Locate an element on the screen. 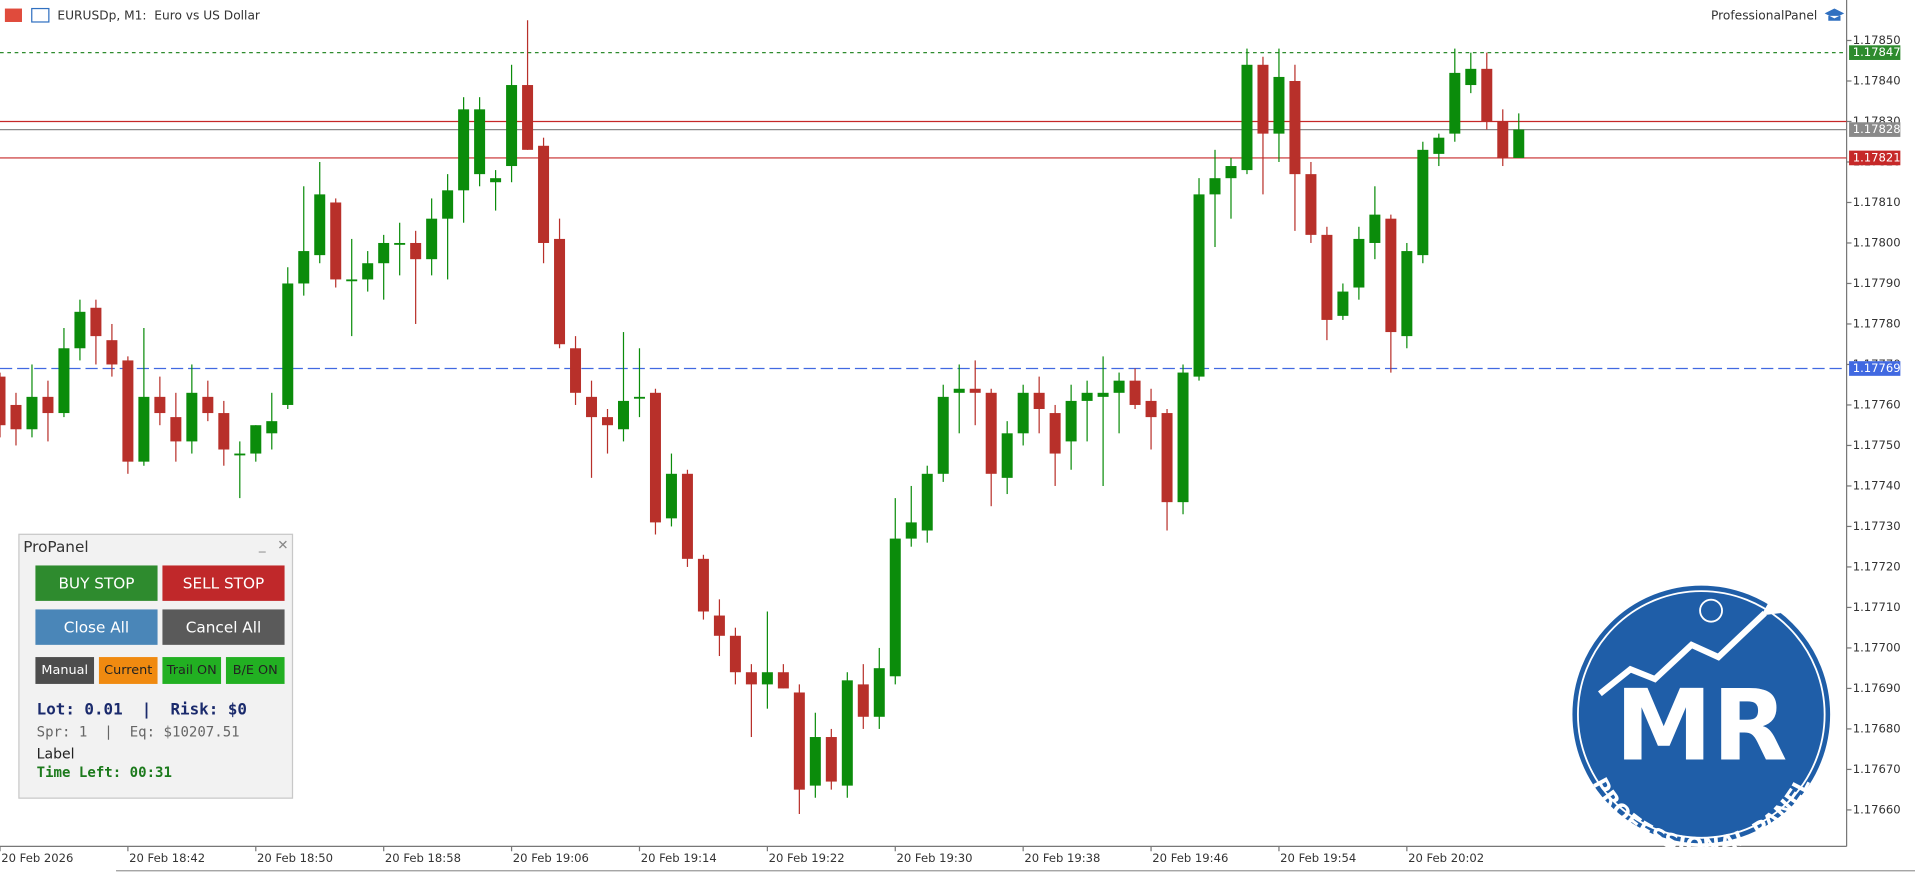  price-tag-label: 1.17821 is located at coordinates (1877, 157).